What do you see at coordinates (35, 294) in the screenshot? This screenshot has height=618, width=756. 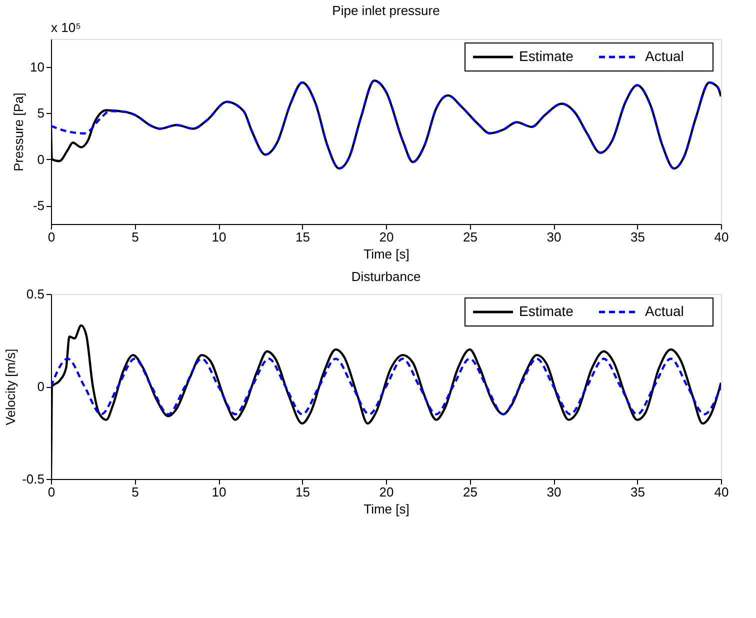 I see `y-tick-label: 0.5` at bounding box center [35, 294].